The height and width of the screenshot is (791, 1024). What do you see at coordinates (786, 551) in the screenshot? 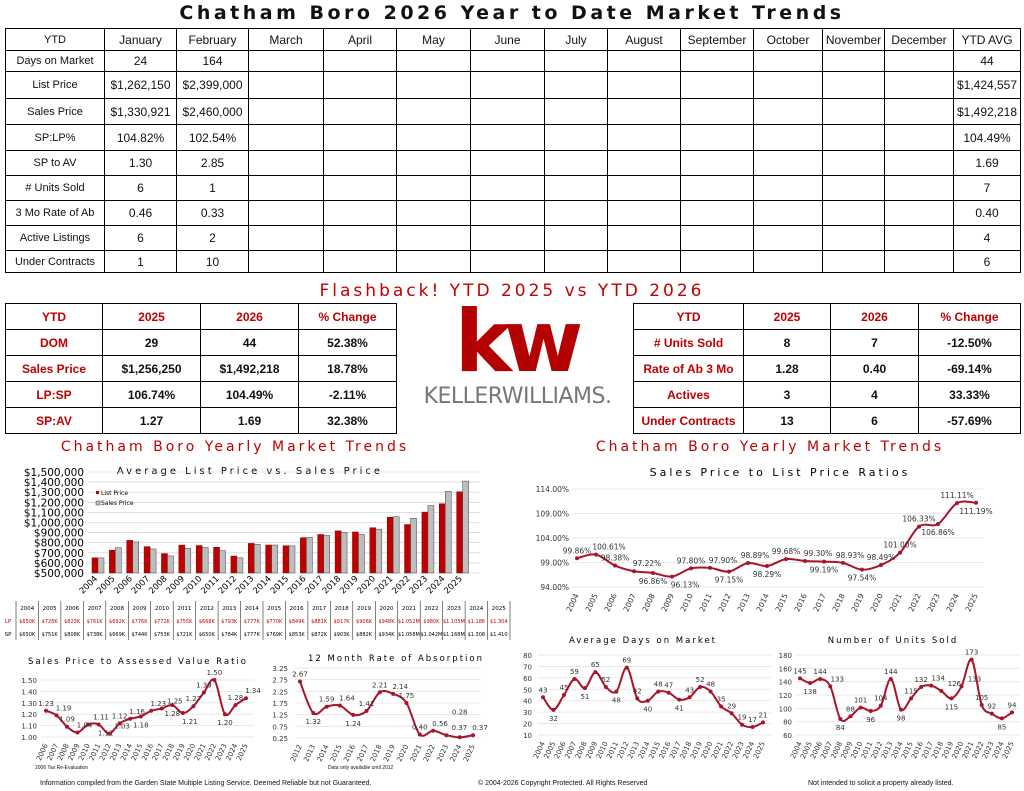
I see `data-label: 99.68%` at bounding box center [786, 551].